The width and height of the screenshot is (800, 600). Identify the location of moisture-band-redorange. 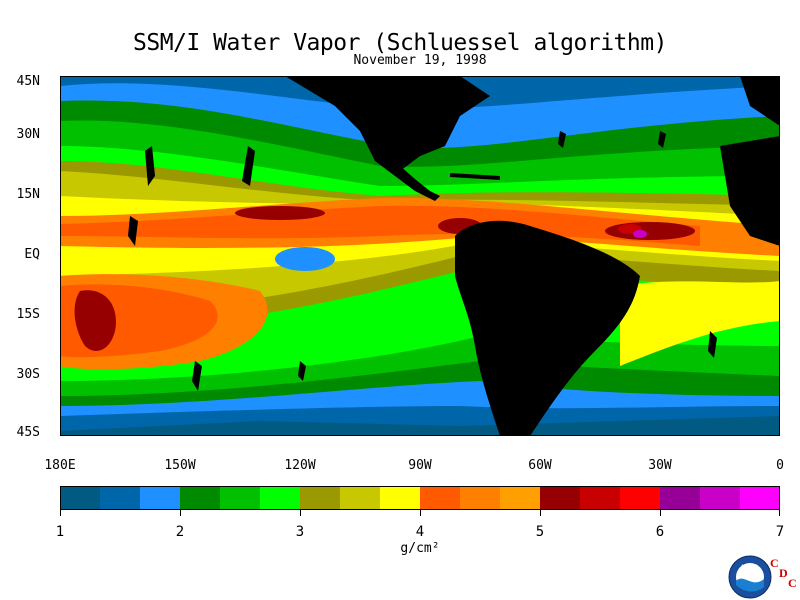
(380, 225).